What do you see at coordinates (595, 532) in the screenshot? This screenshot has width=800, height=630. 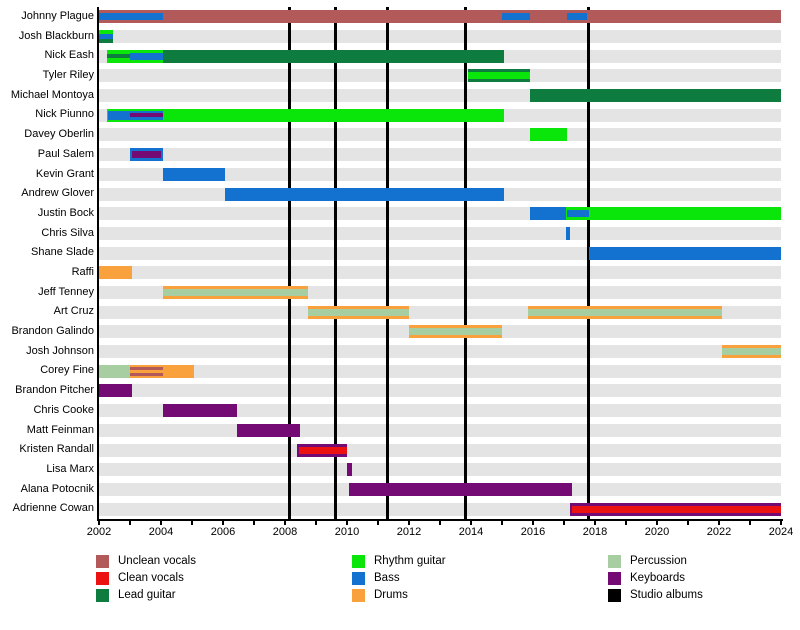 I see `x-axis-year-label: 2018` at bounding box center [595, 532].